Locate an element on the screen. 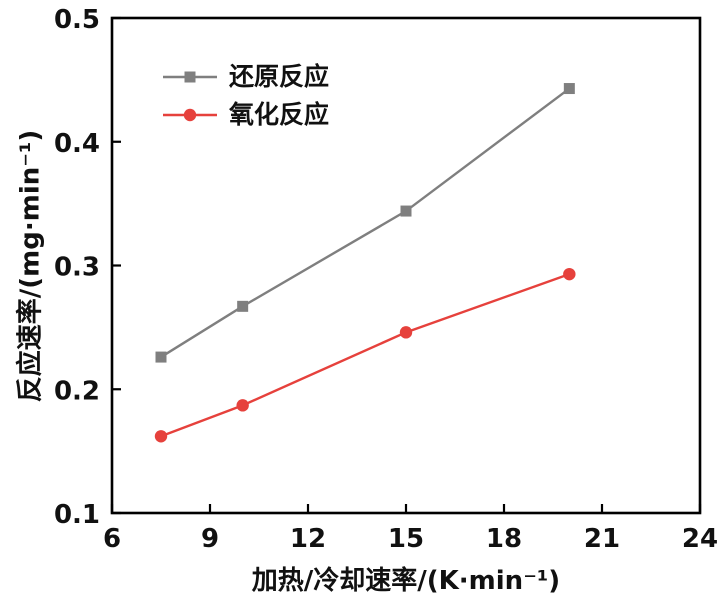 The image size is (727, 608). y-axis-label: 反应速率/(mg·min⁻¹) is located at coordinates (30, 266).